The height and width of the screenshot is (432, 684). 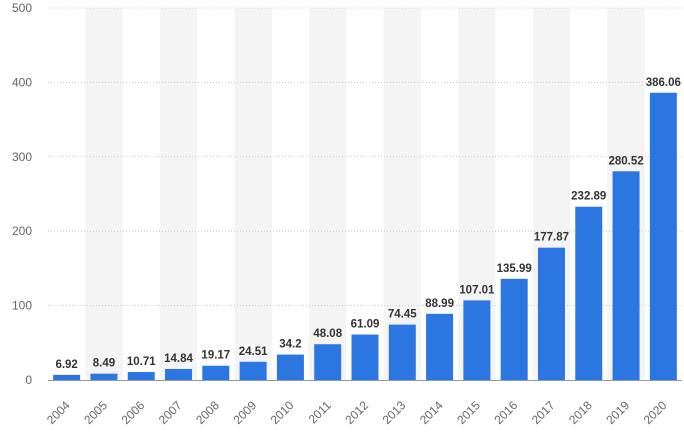 What do you see at coordinates (170, 412) in the screenshot?
I see `x-tick-label: 2007` at bounding box center [170, 412].